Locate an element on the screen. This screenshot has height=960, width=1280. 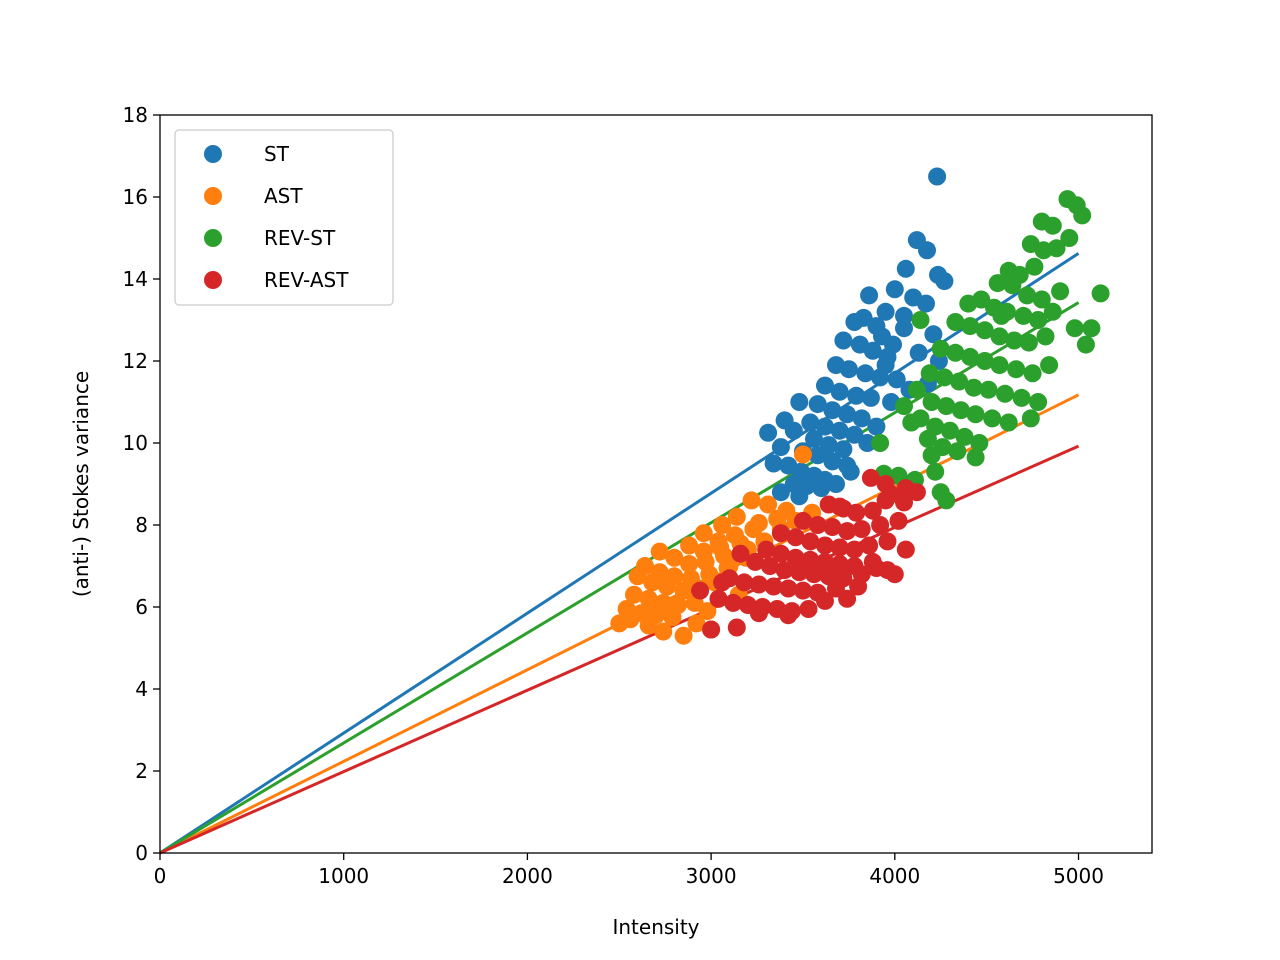
legend-label: AST is located at coordinates (283, 196).